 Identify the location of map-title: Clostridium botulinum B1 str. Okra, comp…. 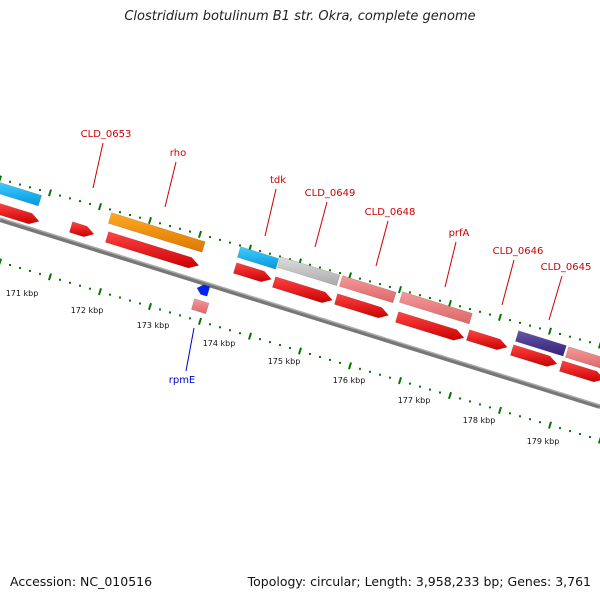
(300, 16).